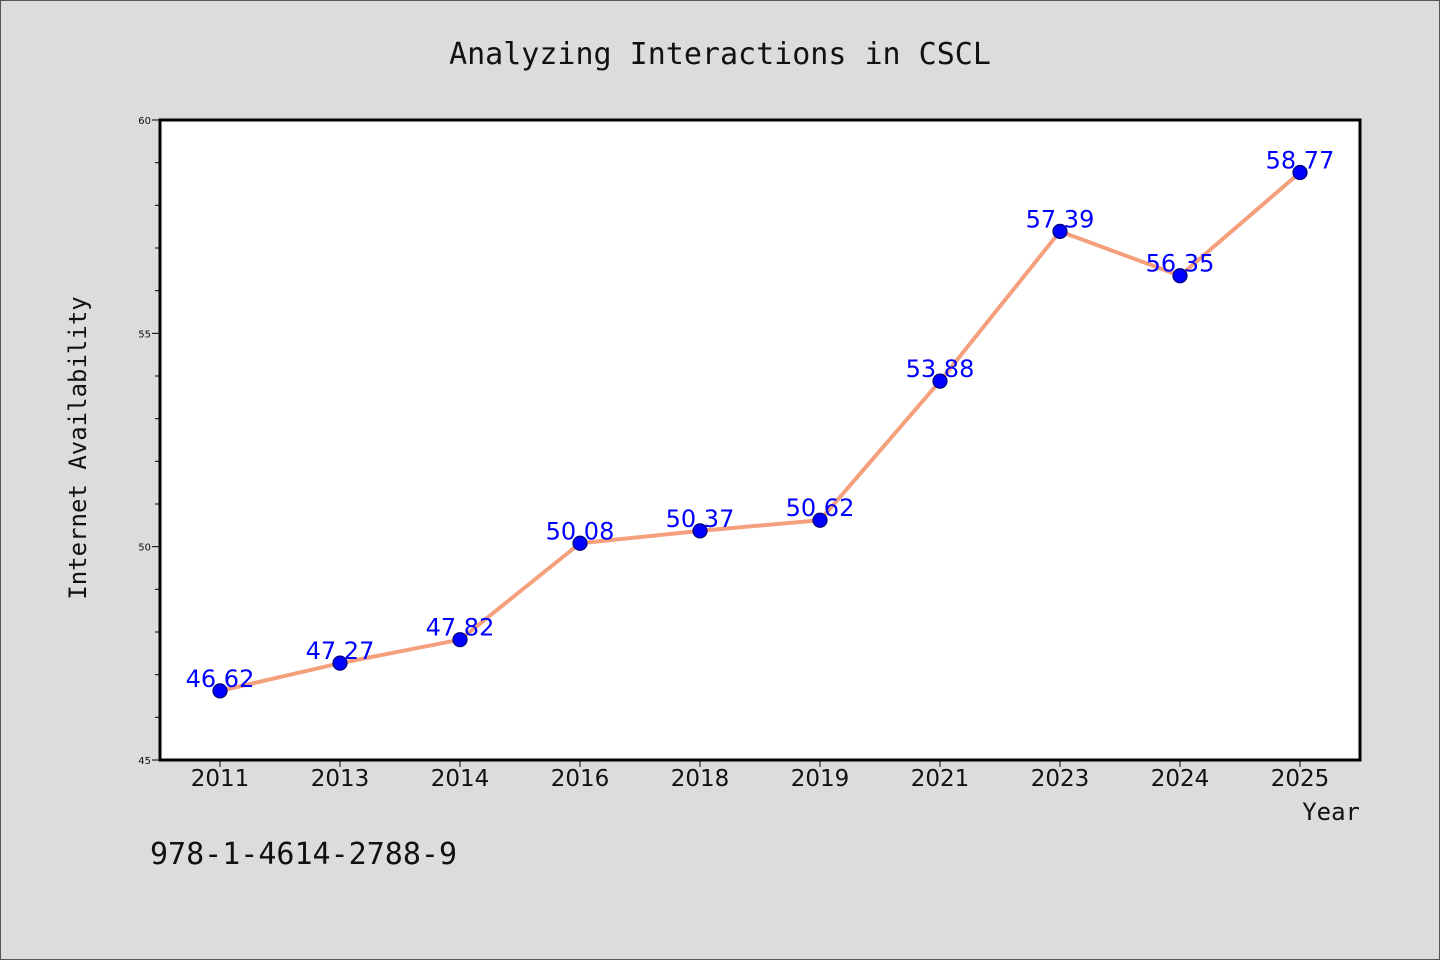 Image resolution: width=1440 pixels, height=960 pixels. What do you see at coordinates (1180, 779) in the screenshot?
I see `x-tick-label: 2024` at bounding box center [1180, 779].